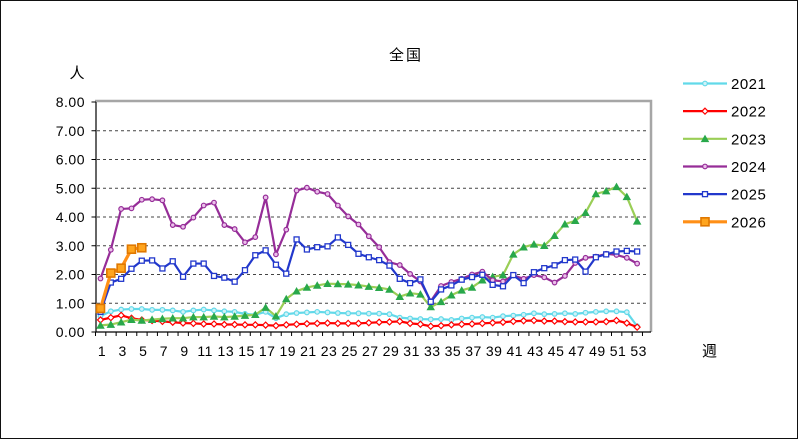 This screenshot has width=798, height=439. What do you see at coordinates (70, 303) in the screenshot?
I see `y-tick-label: 1.00` at bounding box center [70, 303].